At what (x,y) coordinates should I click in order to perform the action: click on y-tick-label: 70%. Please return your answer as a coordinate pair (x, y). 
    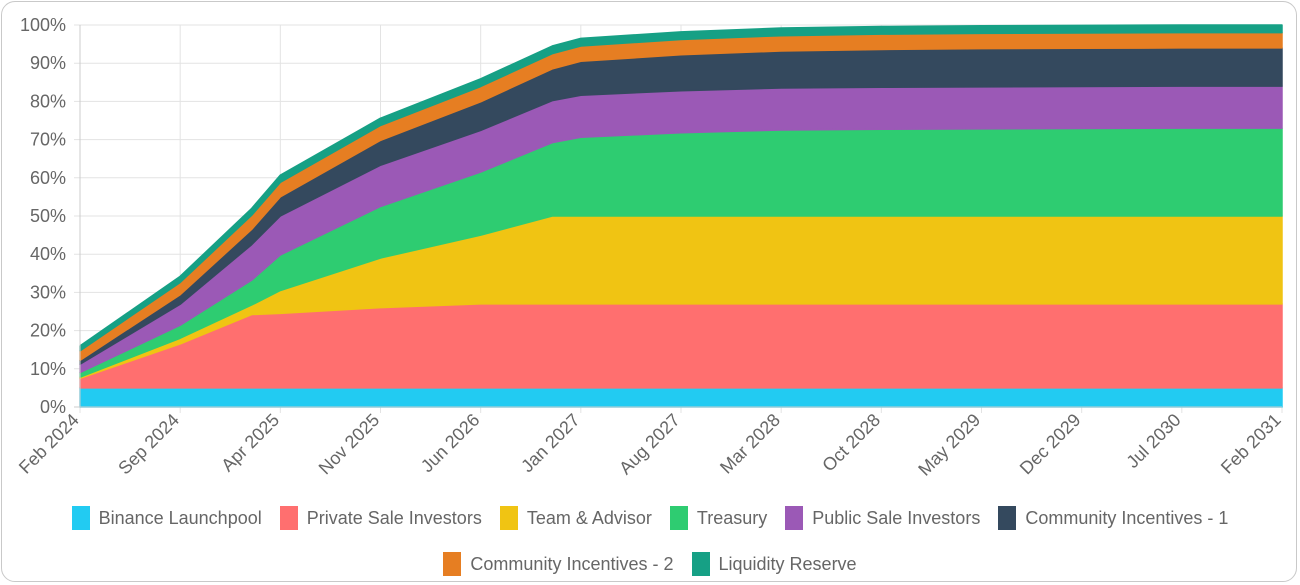
    Looking at the image, I should click on (48, 140).